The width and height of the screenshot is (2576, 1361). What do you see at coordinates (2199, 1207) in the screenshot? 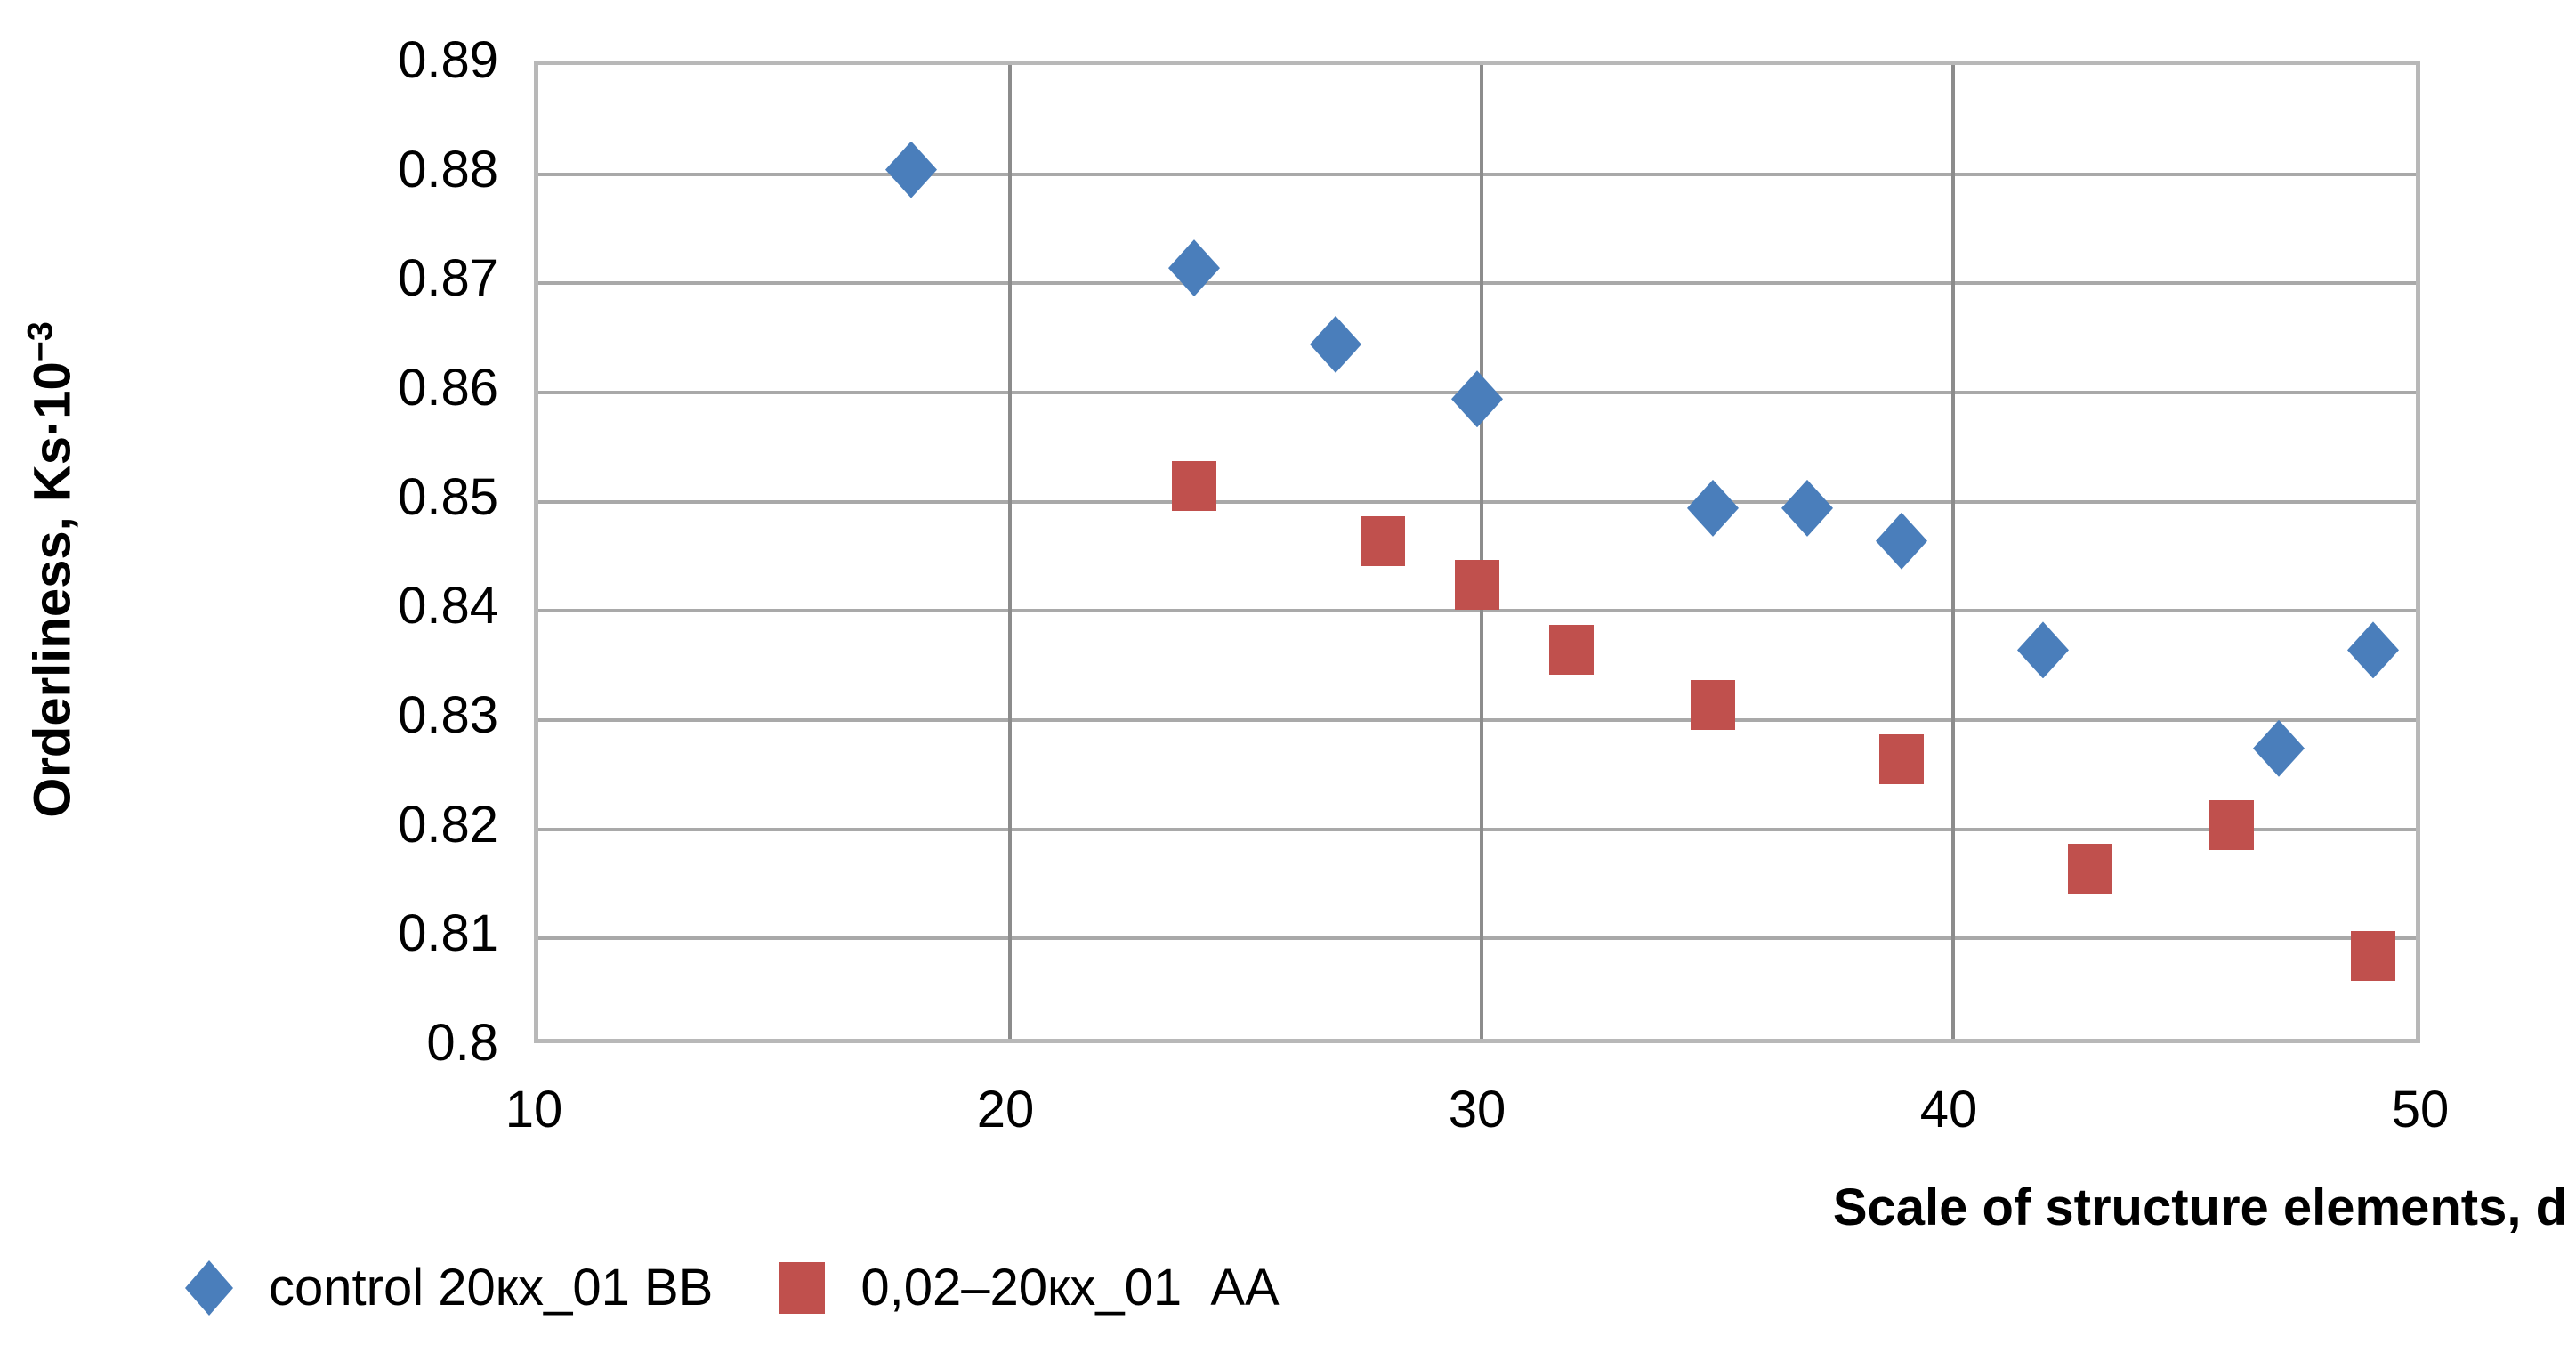
I see `x-axis-title: Scale of structure elements, d` at bounding box center [2199, 1207].